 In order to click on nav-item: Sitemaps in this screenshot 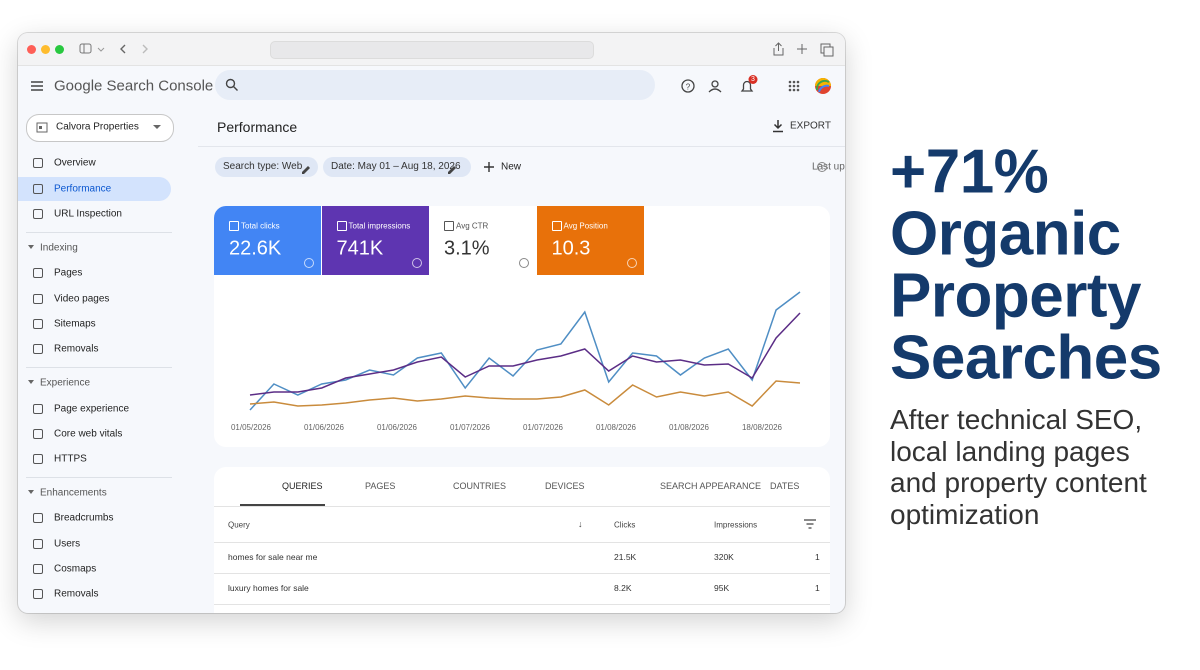, I will do `click(75, 324)`.